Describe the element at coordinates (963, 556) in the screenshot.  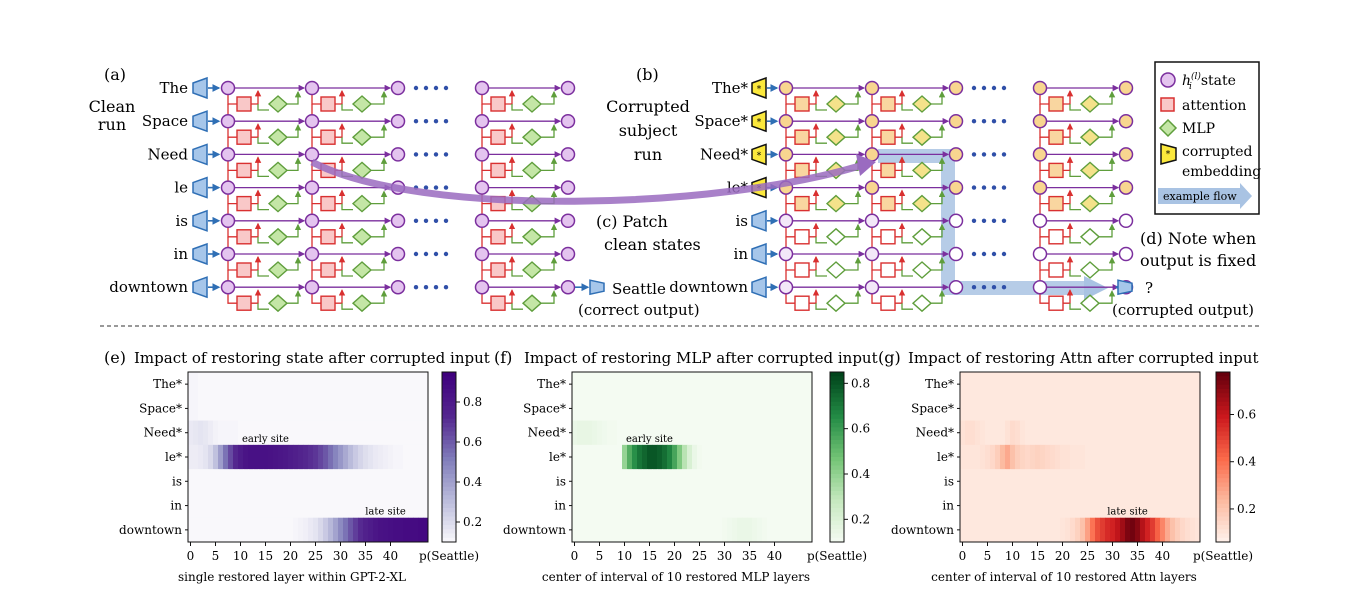
I see `x-tick-label: 0` at that location.